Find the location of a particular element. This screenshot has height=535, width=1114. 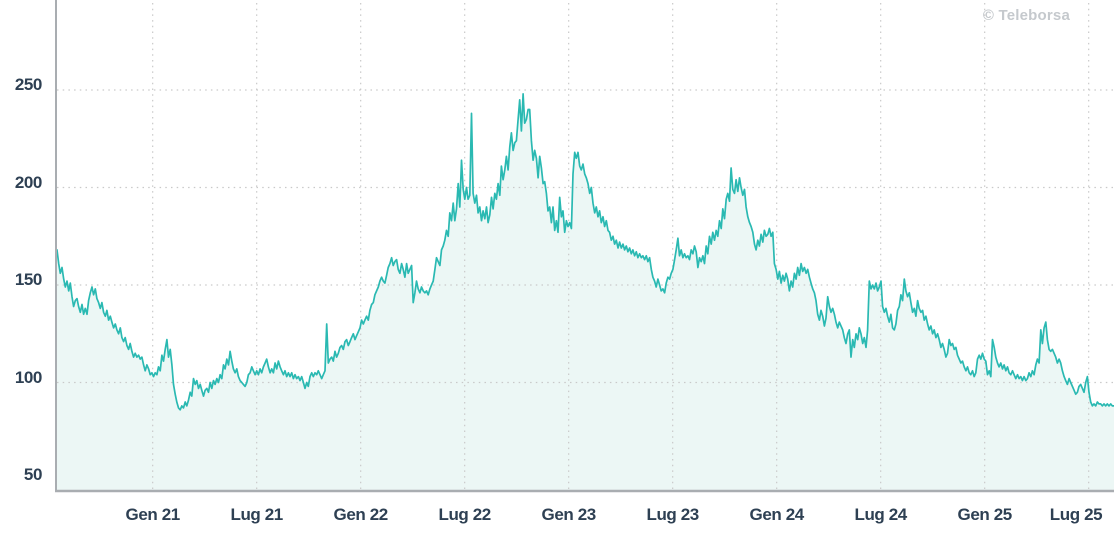

y-tick-label: 50 is located at coordinates (33, 474).